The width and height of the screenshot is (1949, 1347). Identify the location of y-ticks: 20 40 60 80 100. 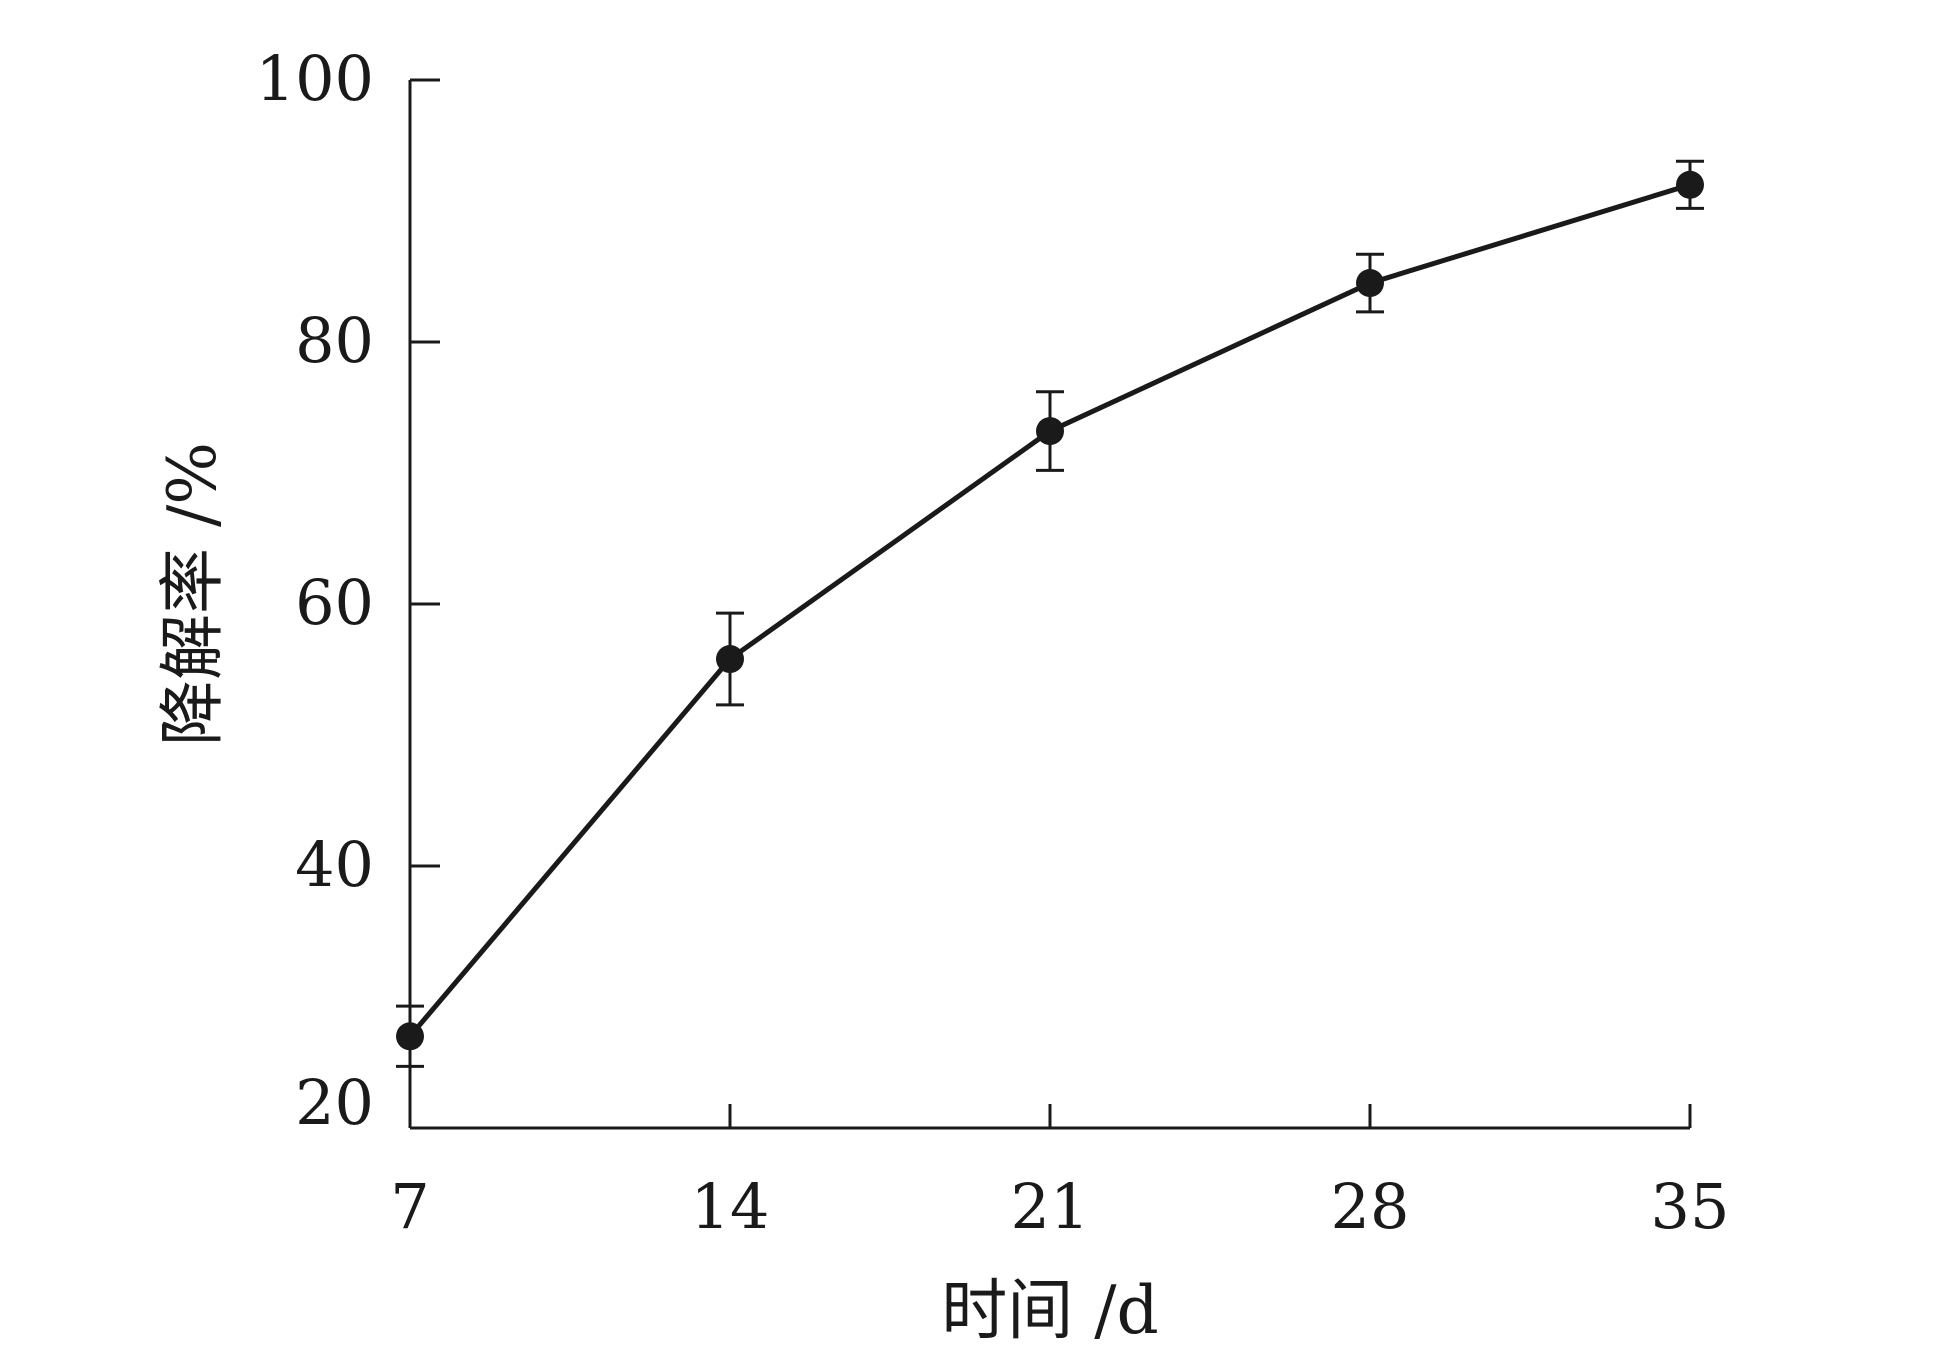
(348, 590).